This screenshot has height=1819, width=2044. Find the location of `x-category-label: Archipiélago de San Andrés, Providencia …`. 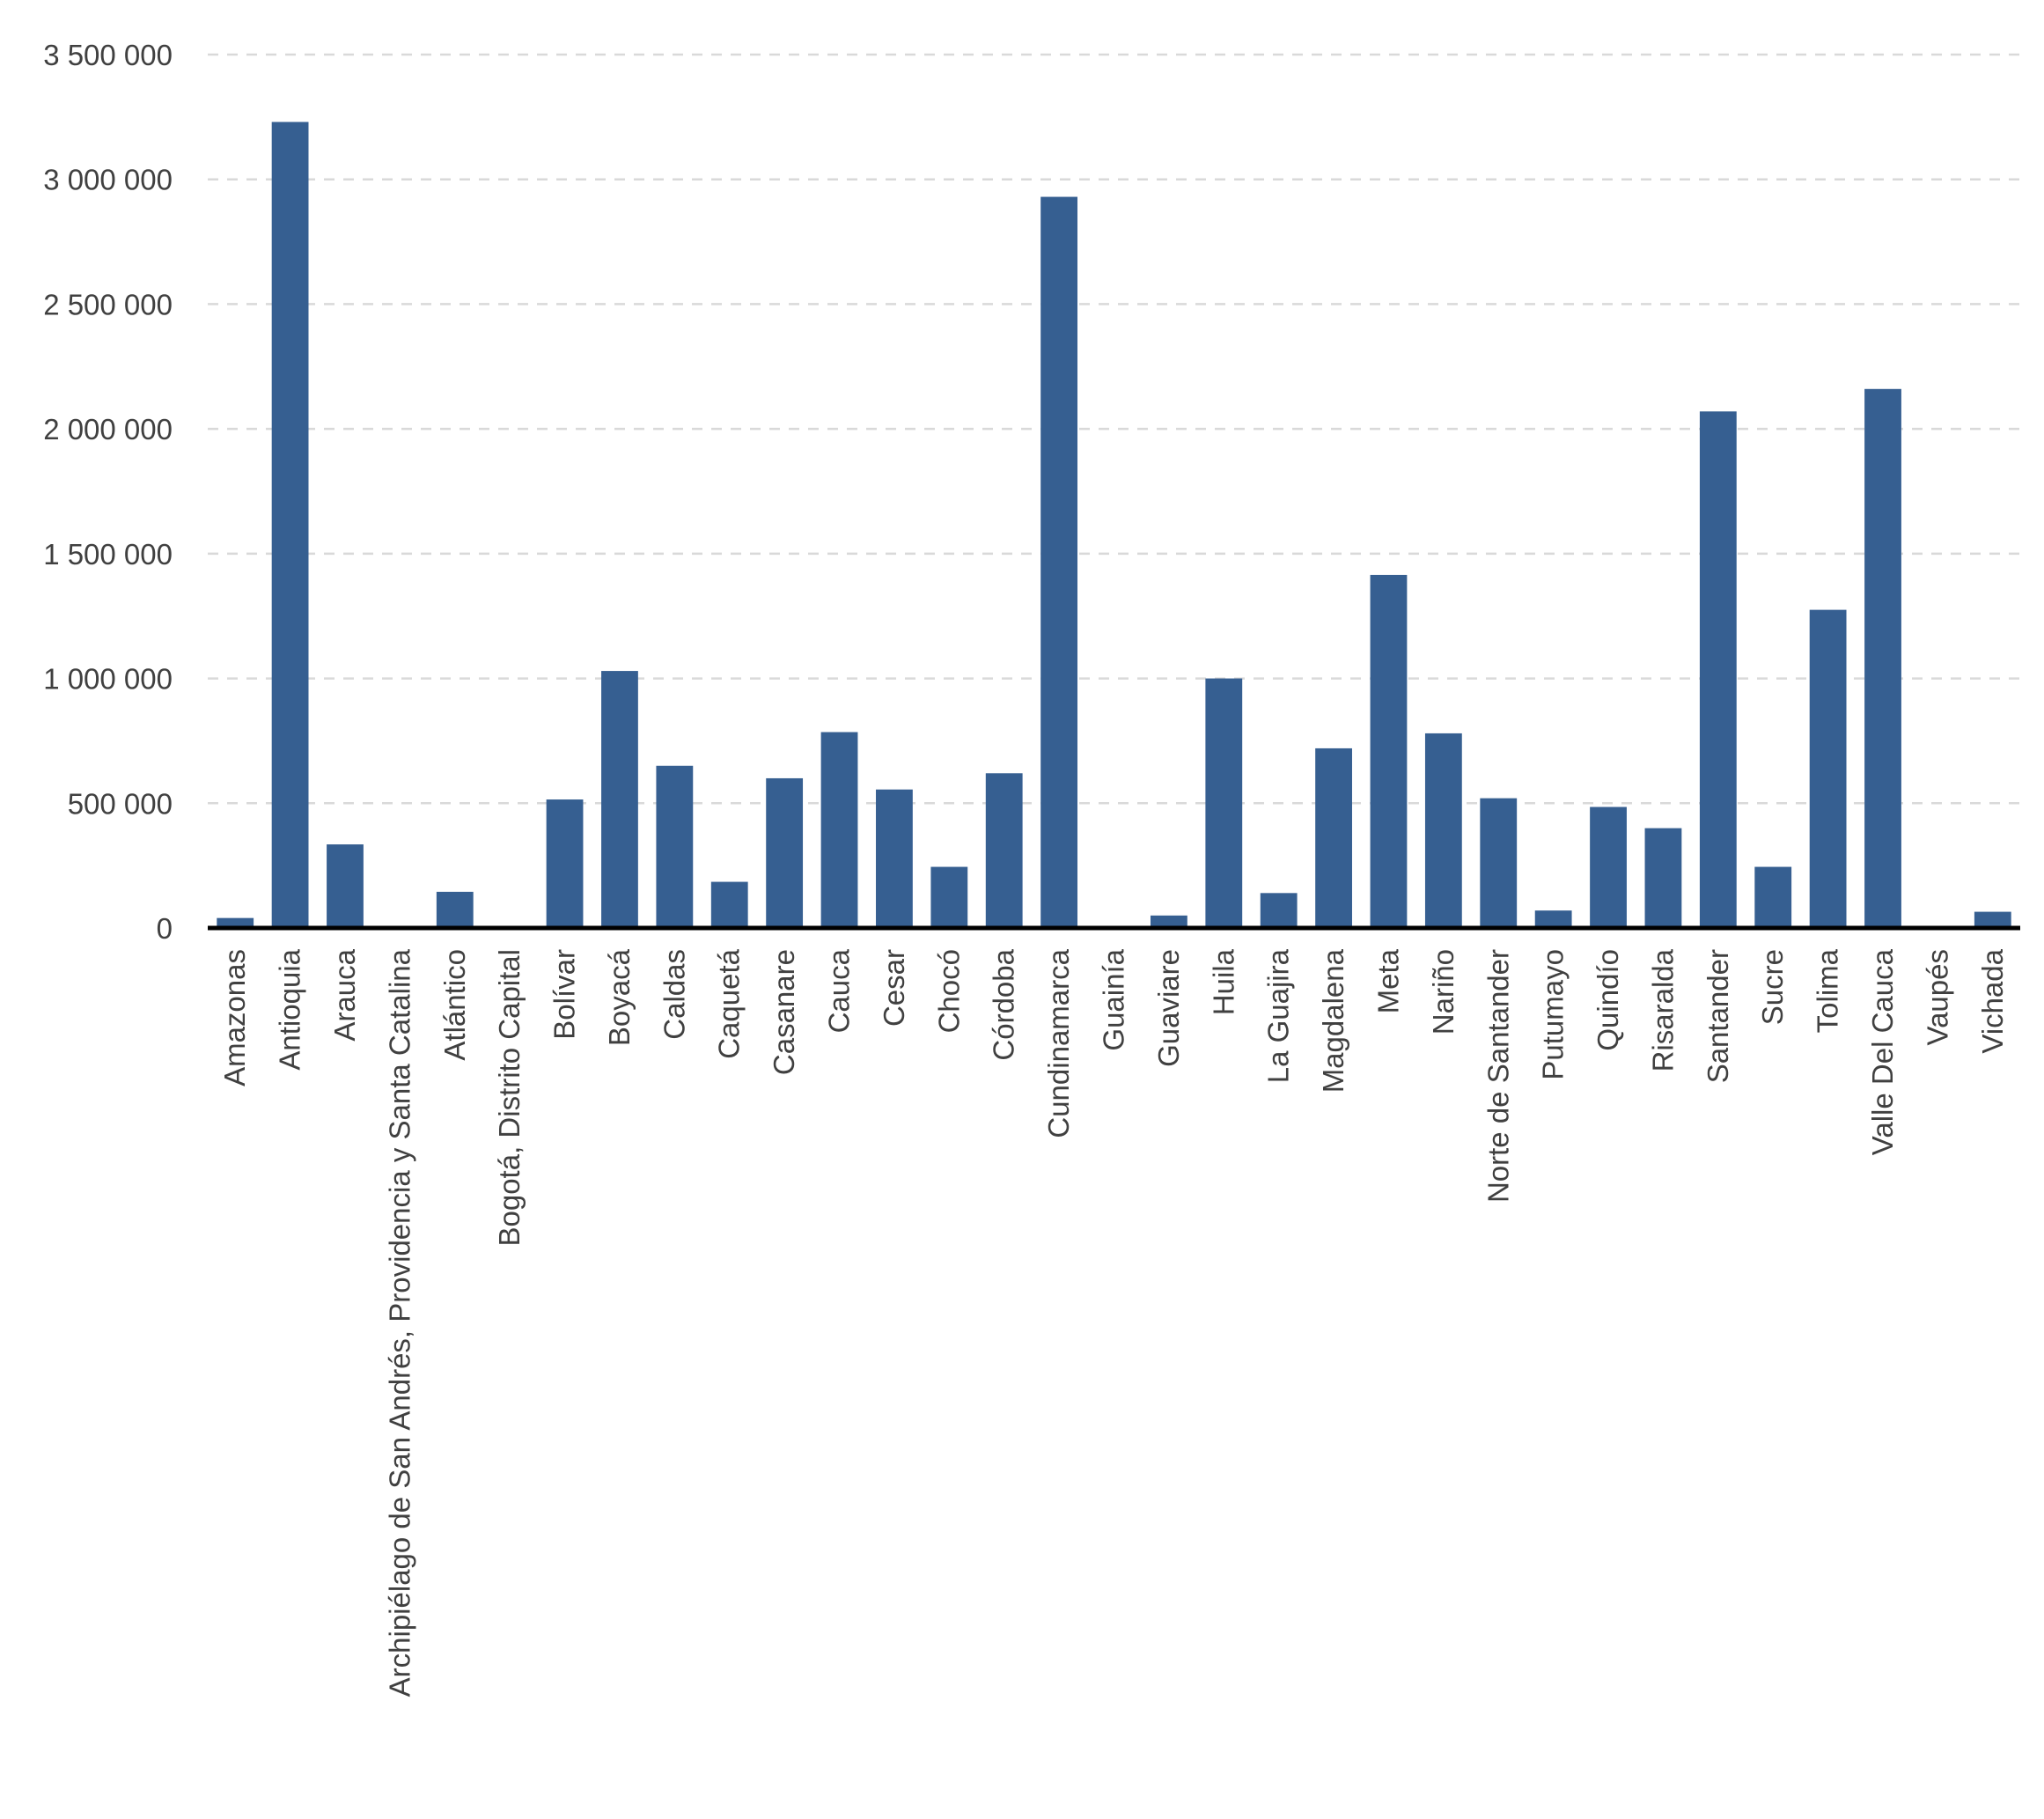

x-category-label: Archipiélago de San Andrés, Providencia … is located at coordinates (399, 1322).